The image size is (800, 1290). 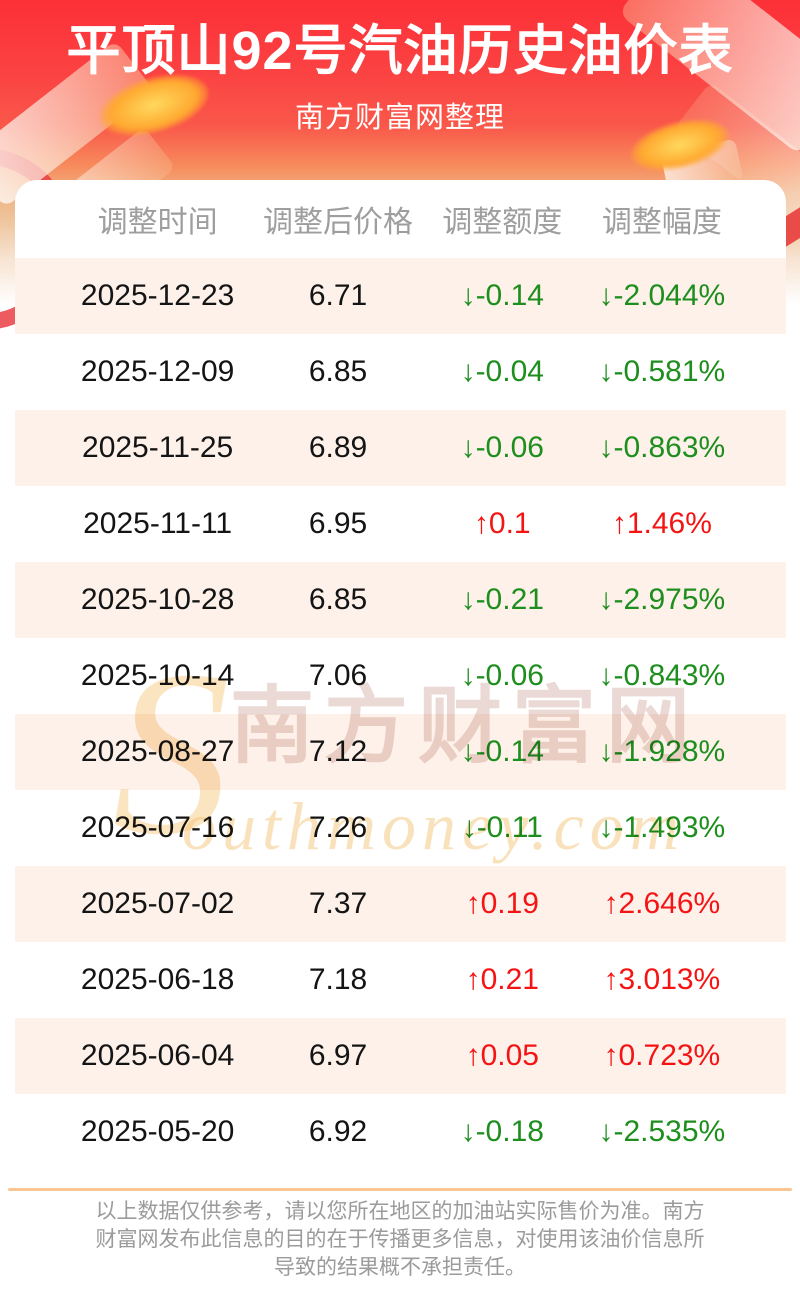 I want to click on cell-adjust-date: 2025-06-18, so click(x=157, y=979).